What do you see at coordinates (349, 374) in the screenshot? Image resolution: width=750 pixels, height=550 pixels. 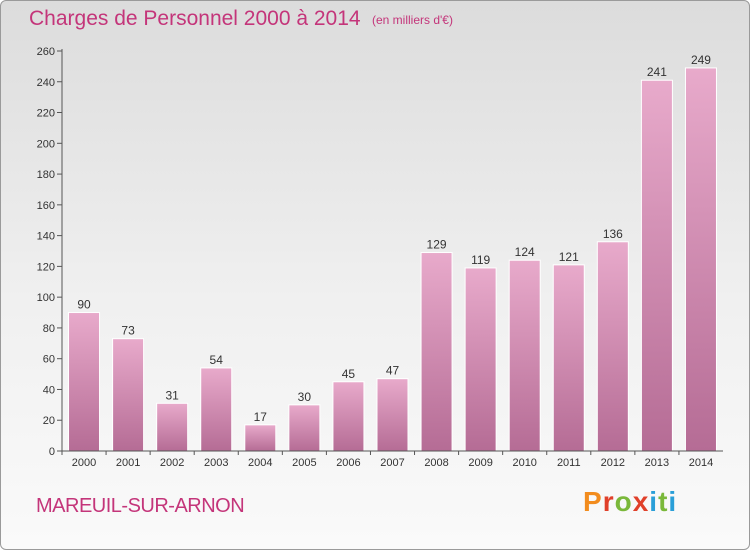 I see `data-label: 45` at bounding box center [349, 374].